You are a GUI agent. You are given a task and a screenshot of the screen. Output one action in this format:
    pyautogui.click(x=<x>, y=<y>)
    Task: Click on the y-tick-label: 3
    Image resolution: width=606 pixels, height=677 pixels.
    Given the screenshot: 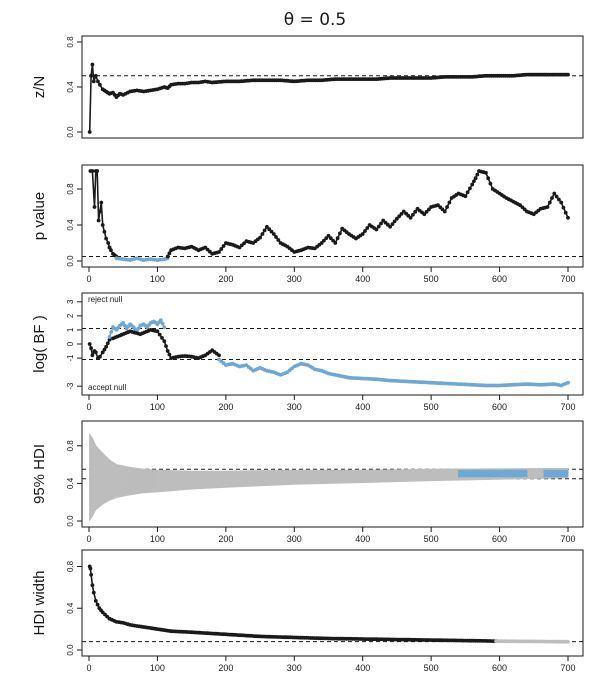 What is the action you would take?
    pyautogui.click(x=70, y=301)
    